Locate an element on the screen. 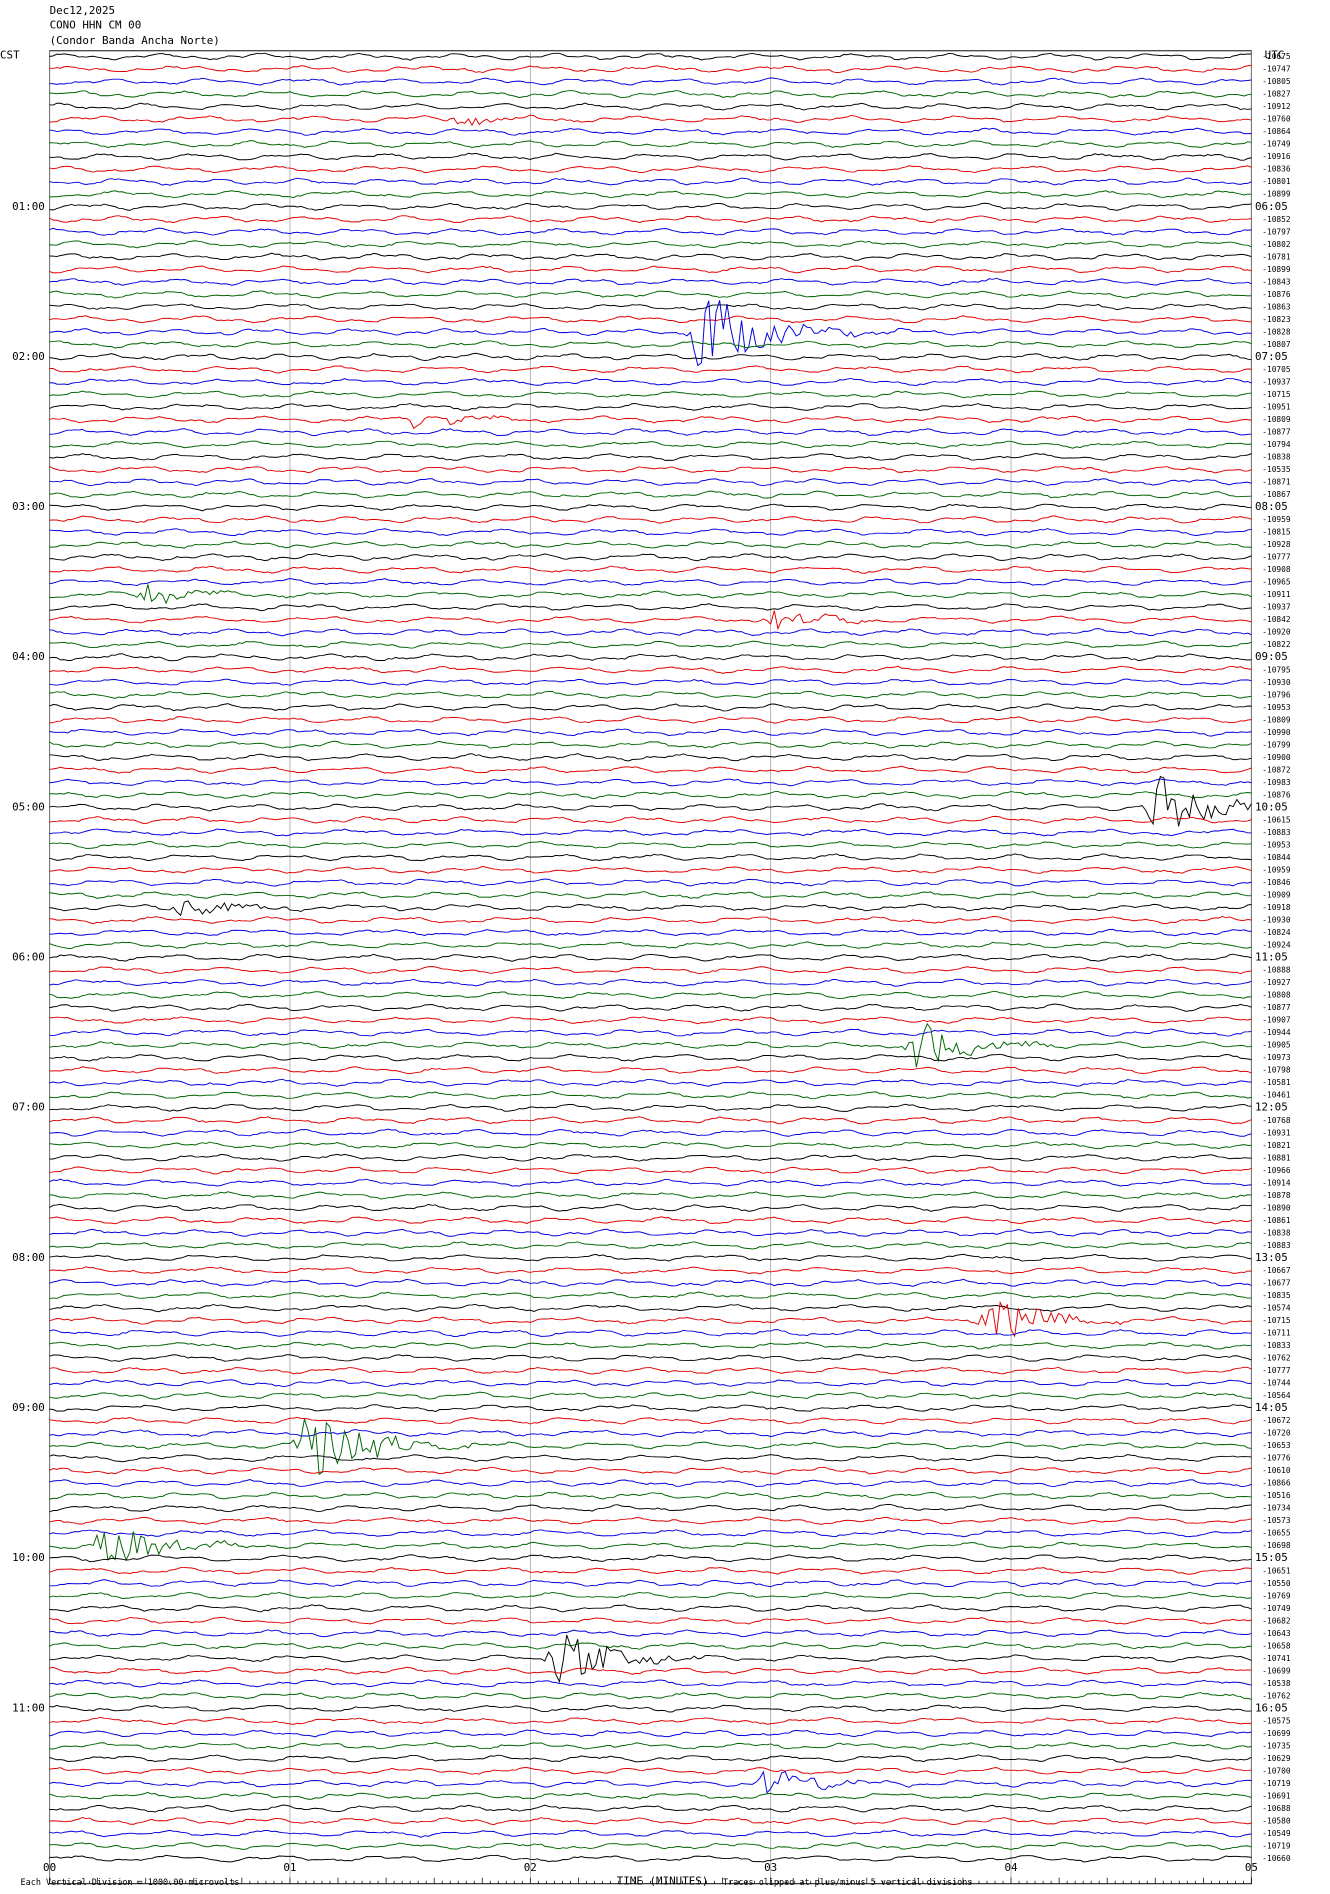 Image resolution: width=1330 pixels, height=1894 pixels. trace-label: -10937 is located at coordinates (1276, 607).